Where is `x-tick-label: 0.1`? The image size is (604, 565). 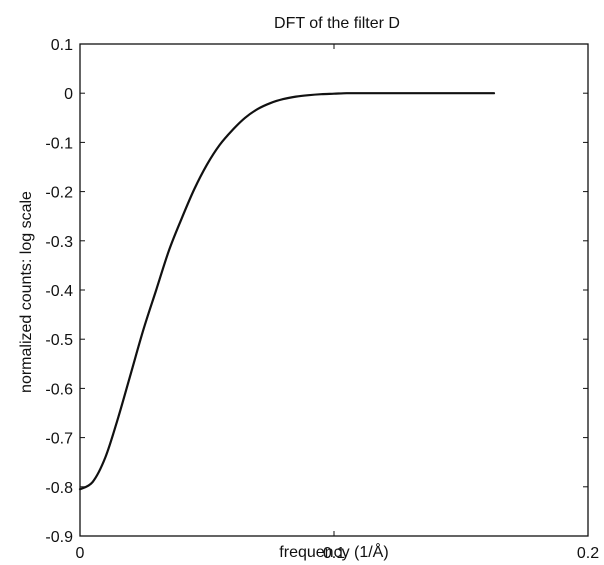
x-tick-label: 0.1 is located at coordinates (334, 553).